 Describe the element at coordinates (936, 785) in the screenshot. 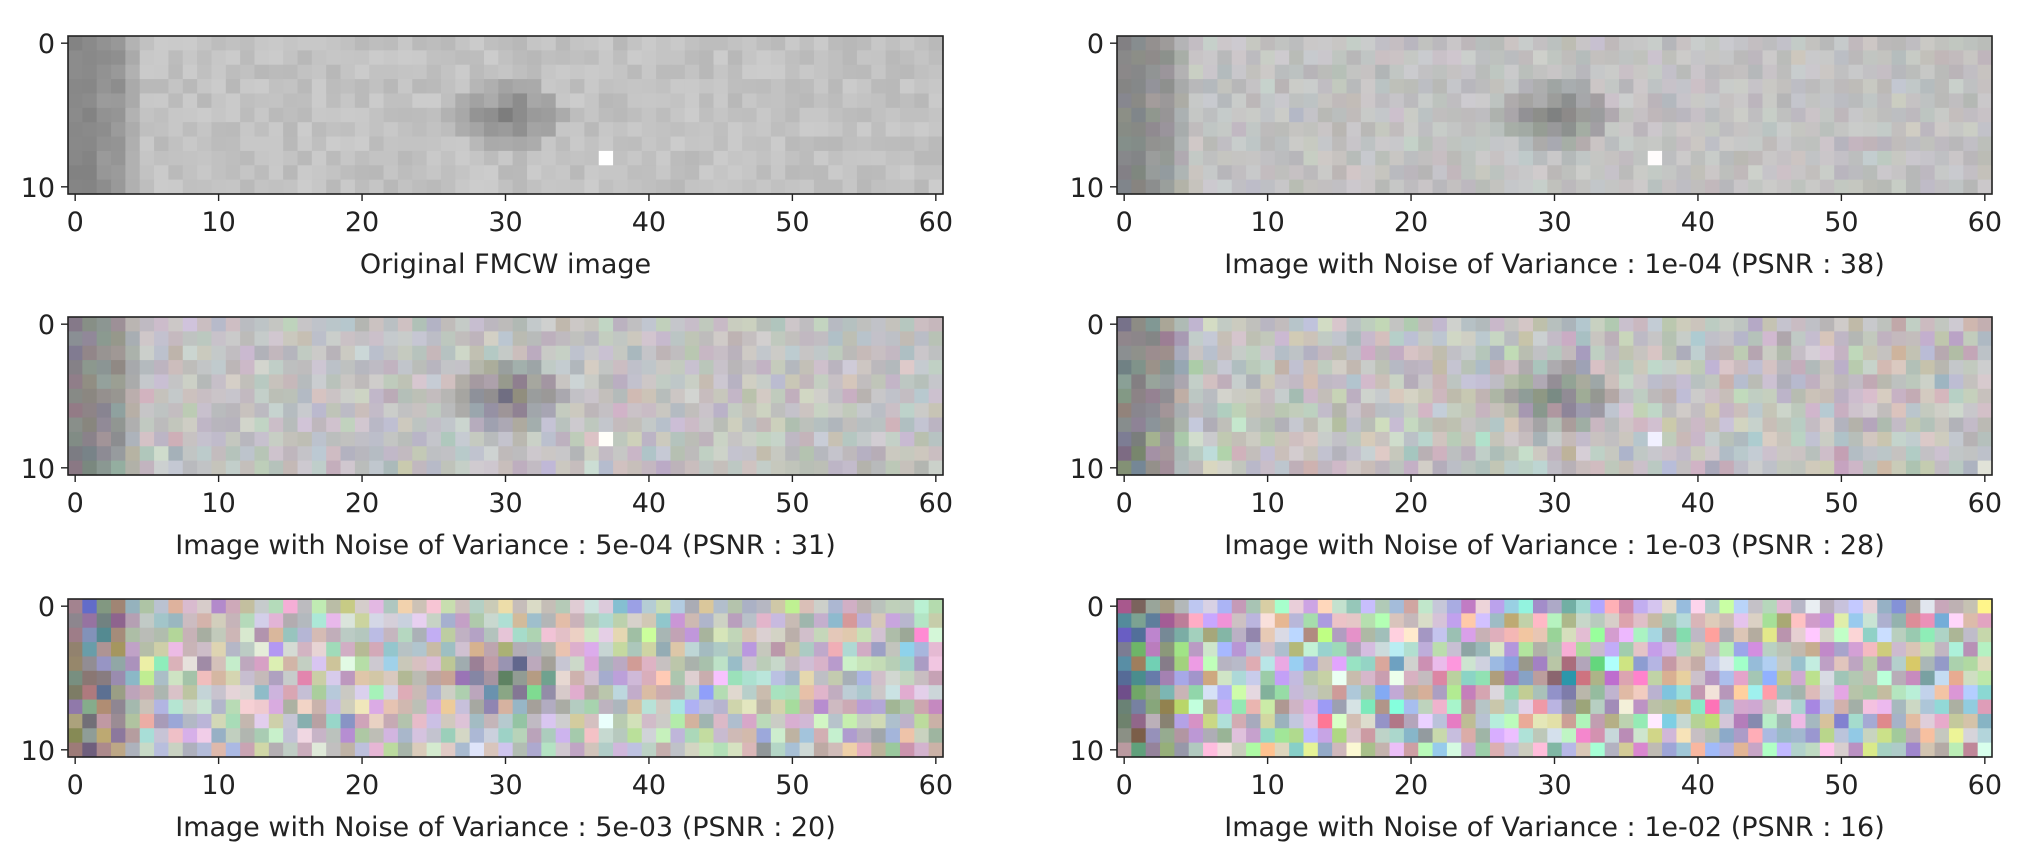

I see `x-tick-label: 60` at that location.